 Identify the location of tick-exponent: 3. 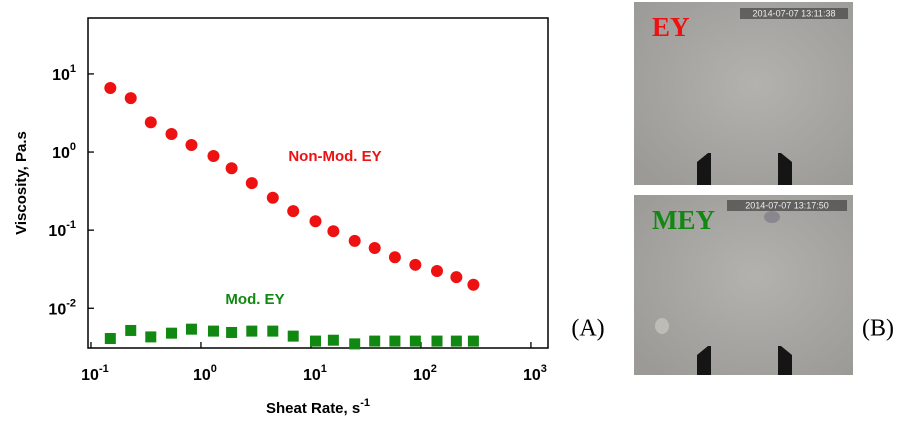
(544, 369).